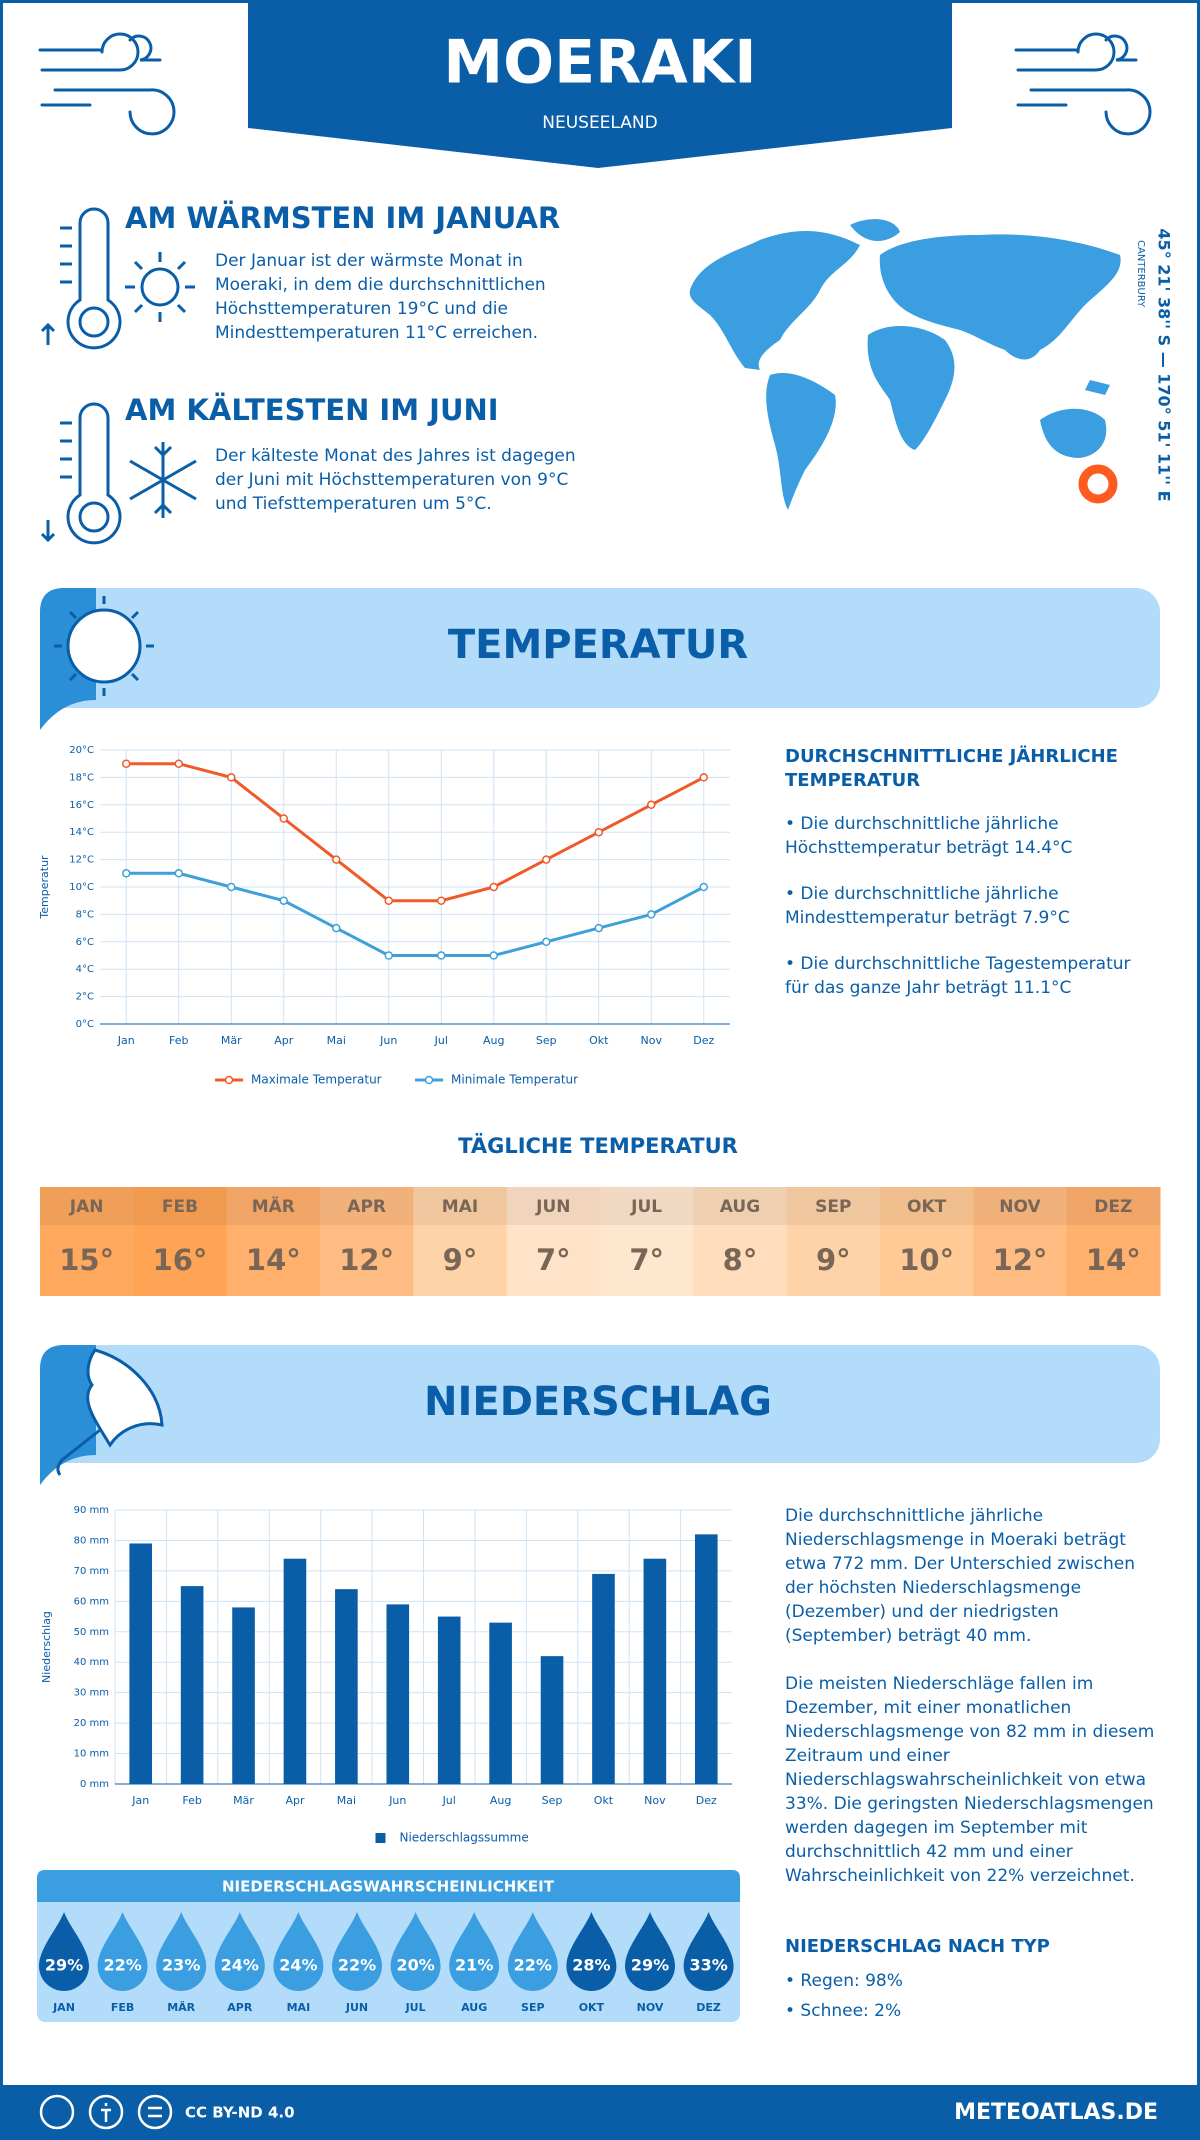 The width and height of the screenshot is (1200, 2140). What do you see at coordinates (81, 860) in the screenshot?
I see `y-tick-label: 12°C` at bounding box center [81, 860].